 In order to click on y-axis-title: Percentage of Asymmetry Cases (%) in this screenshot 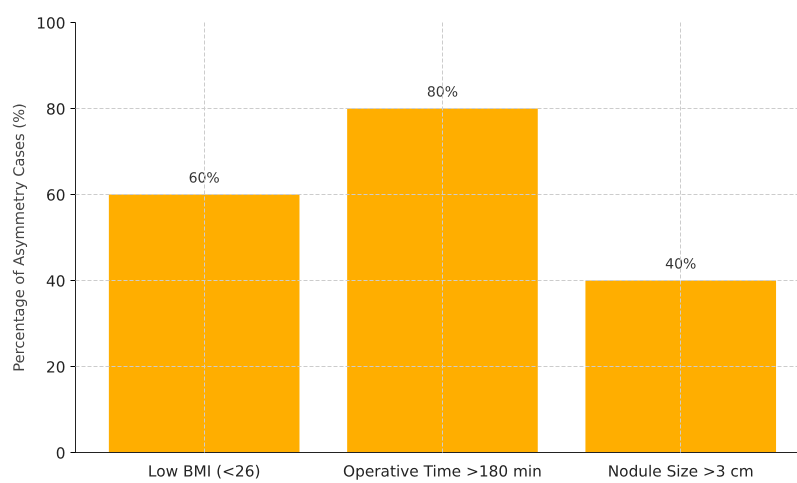, I will do `click(19, 237)`.